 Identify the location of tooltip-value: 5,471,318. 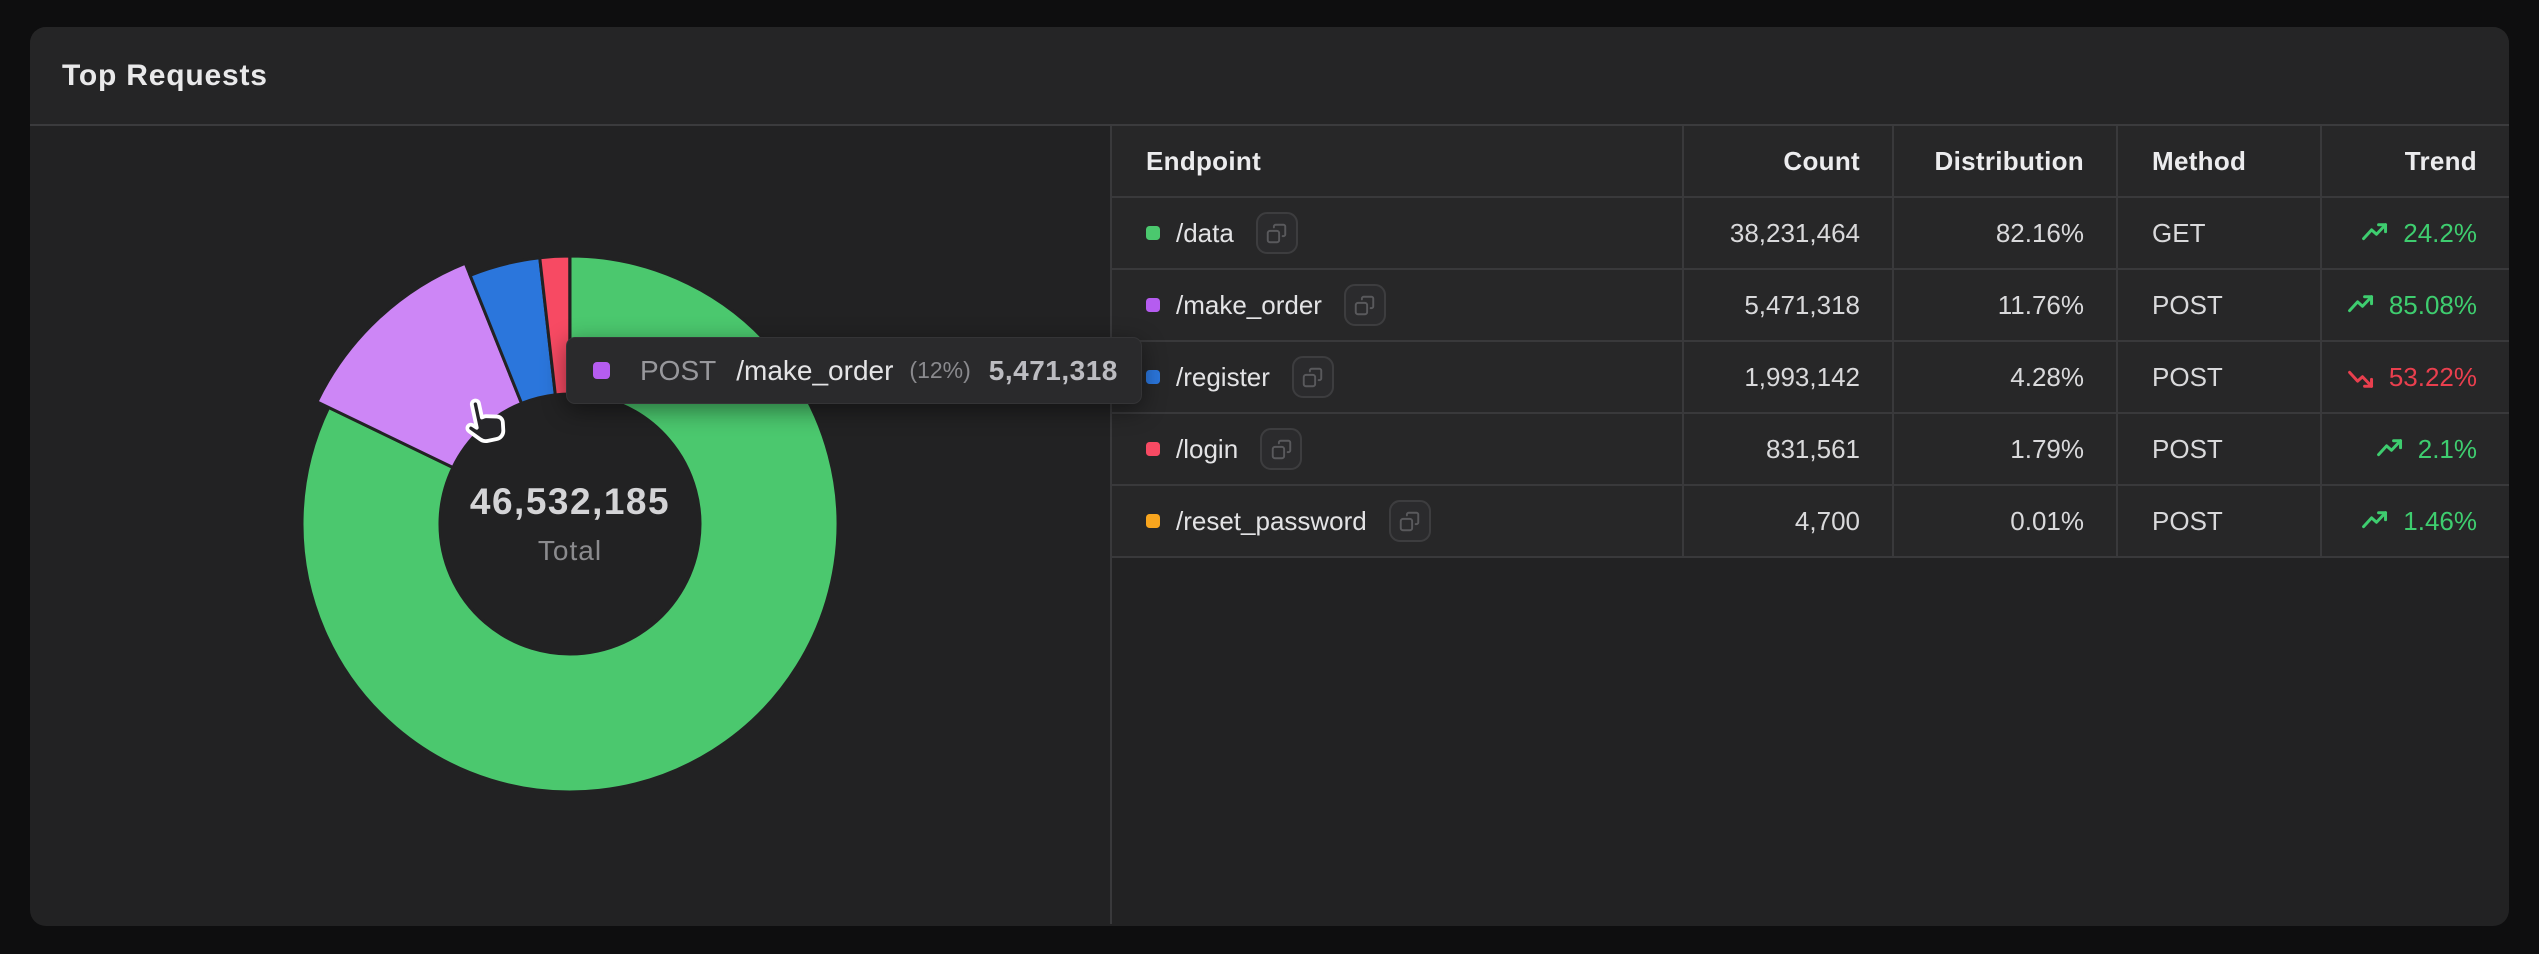
(1053, 370).